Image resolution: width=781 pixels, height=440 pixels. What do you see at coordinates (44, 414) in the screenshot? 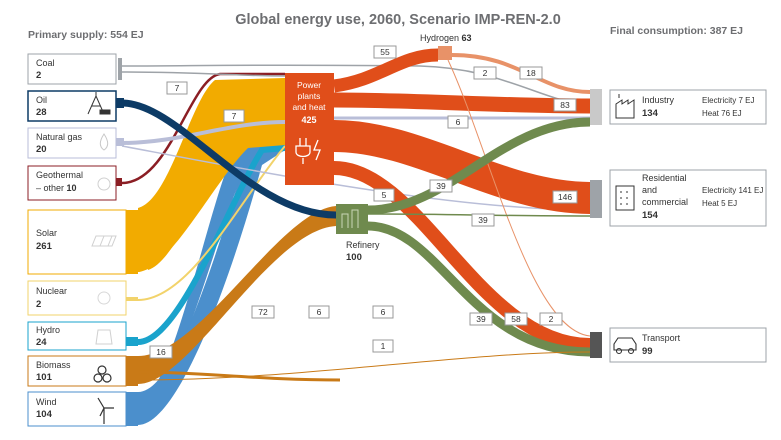
I see `source-wind-value: 104` at bounding box center [44, 414].